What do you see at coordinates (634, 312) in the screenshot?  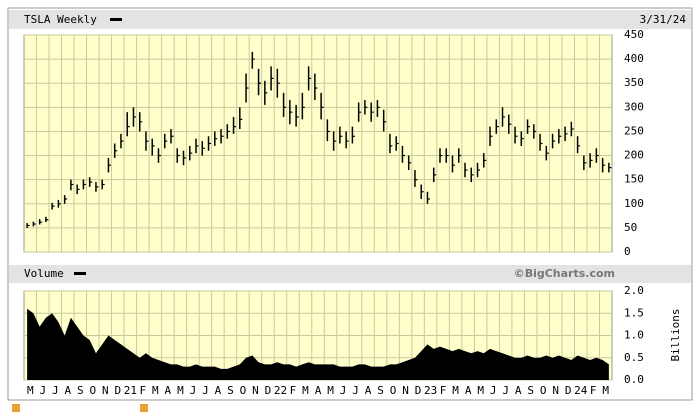 I see `y-tick-label: 1.5` at bounding box center [634, 312].